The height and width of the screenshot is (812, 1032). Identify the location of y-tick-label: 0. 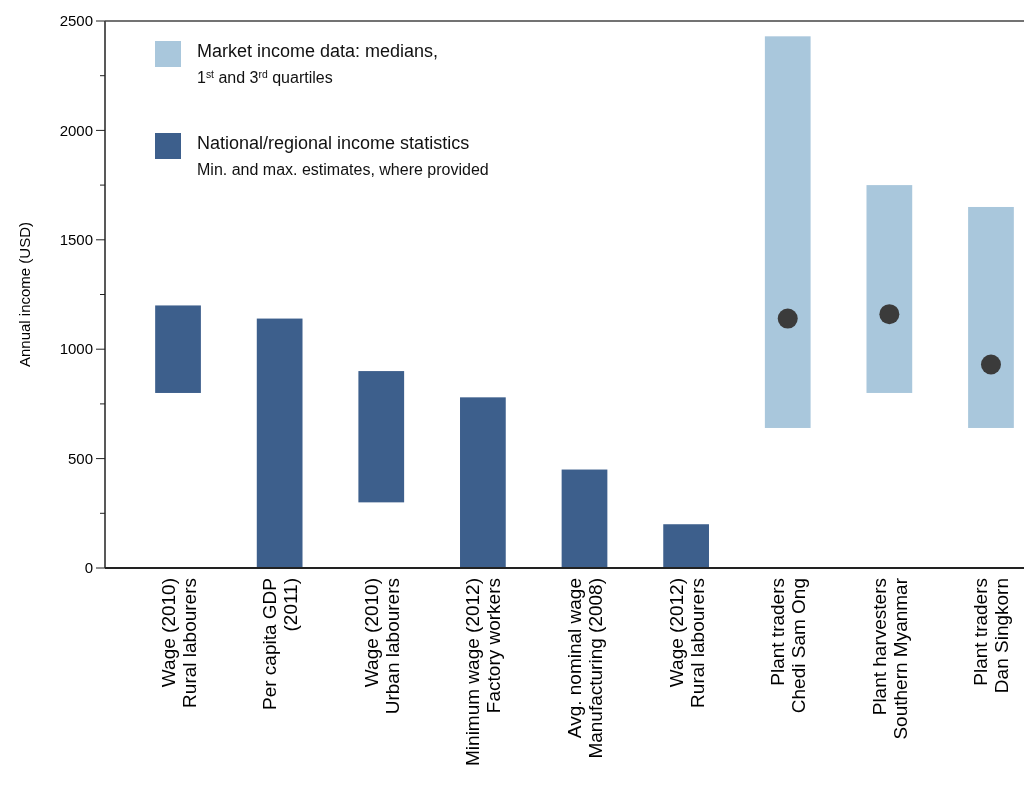
(88, 568).